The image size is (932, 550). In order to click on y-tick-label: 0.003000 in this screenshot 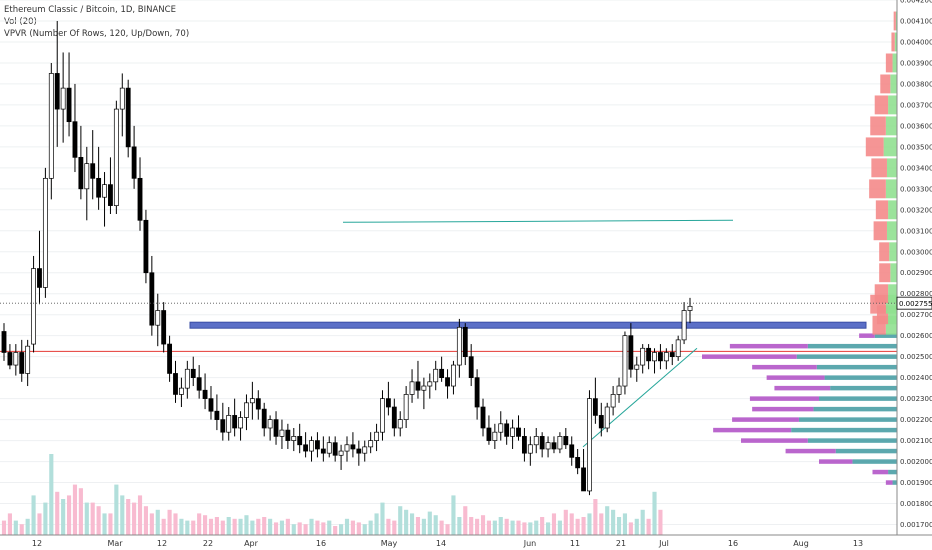, I will do `click(916, 252)`.